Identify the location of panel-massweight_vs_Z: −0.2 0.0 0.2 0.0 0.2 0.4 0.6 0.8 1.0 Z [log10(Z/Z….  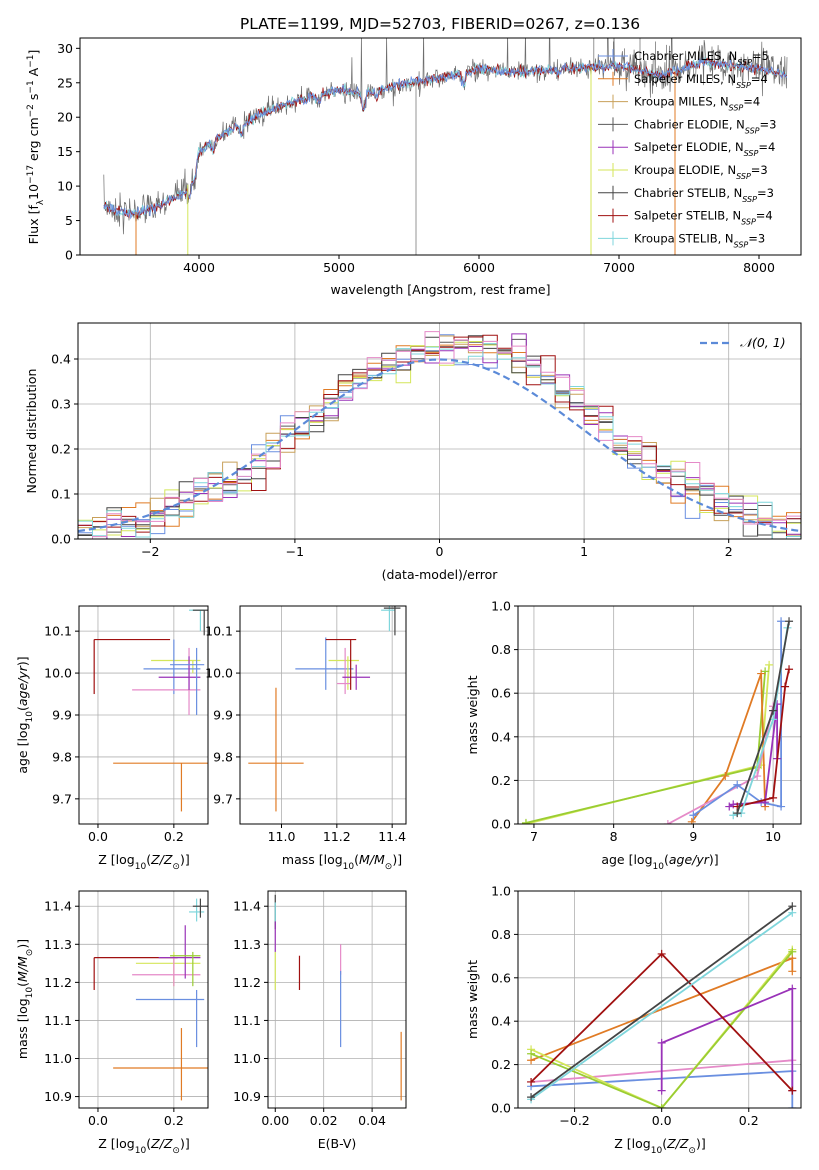
(633, 1020).